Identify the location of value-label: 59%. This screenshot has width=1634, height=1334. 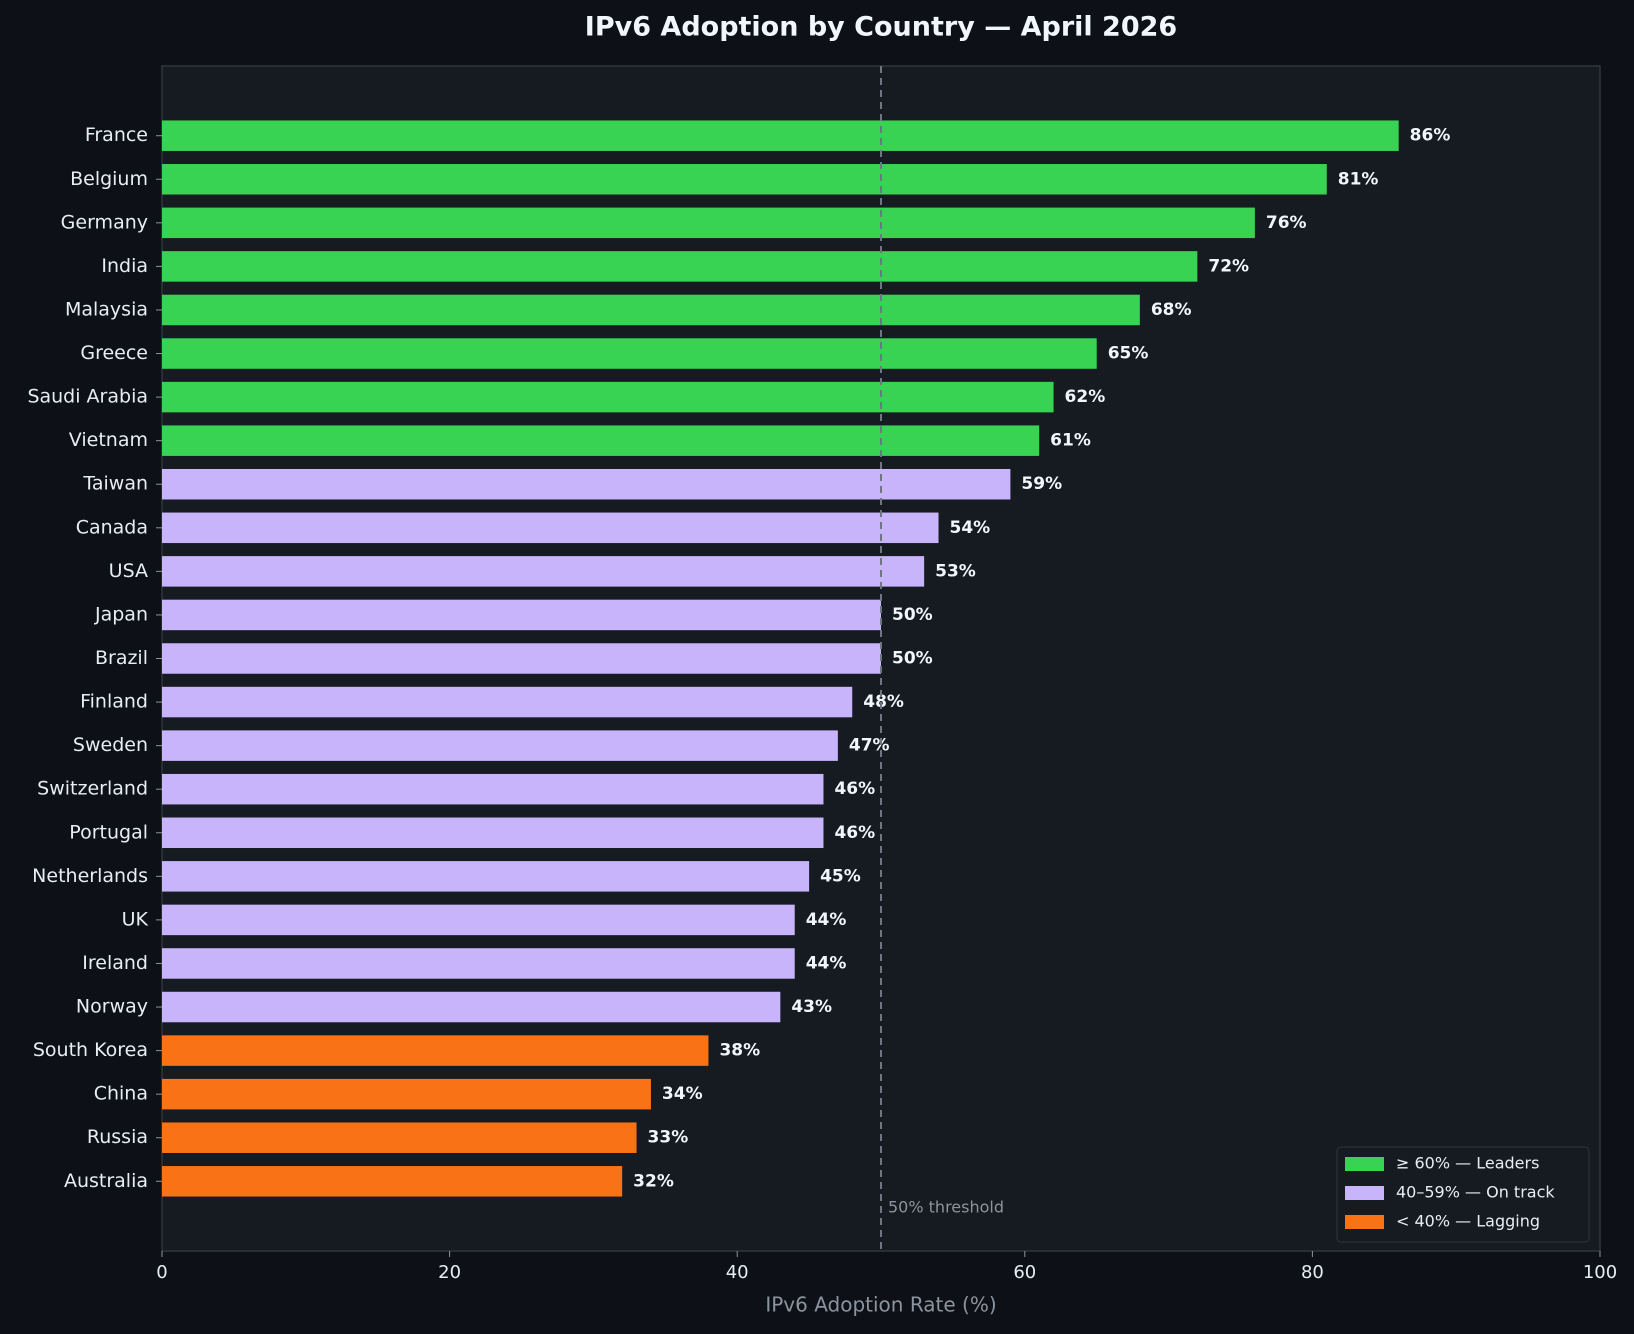
(1041, 484).